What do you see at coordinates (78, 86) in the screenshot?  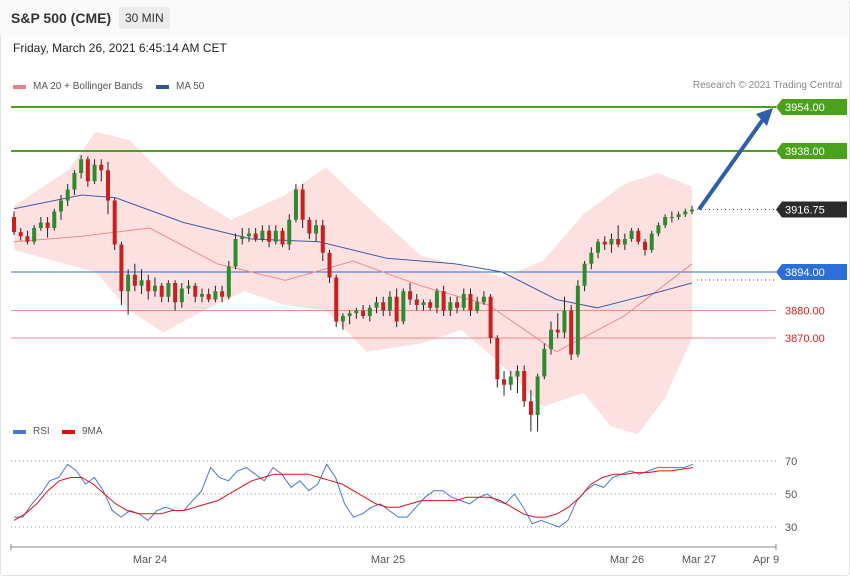 I see `legend-ma20: MA 20 + Bollinger Bands` at bounding box center [78, 86].